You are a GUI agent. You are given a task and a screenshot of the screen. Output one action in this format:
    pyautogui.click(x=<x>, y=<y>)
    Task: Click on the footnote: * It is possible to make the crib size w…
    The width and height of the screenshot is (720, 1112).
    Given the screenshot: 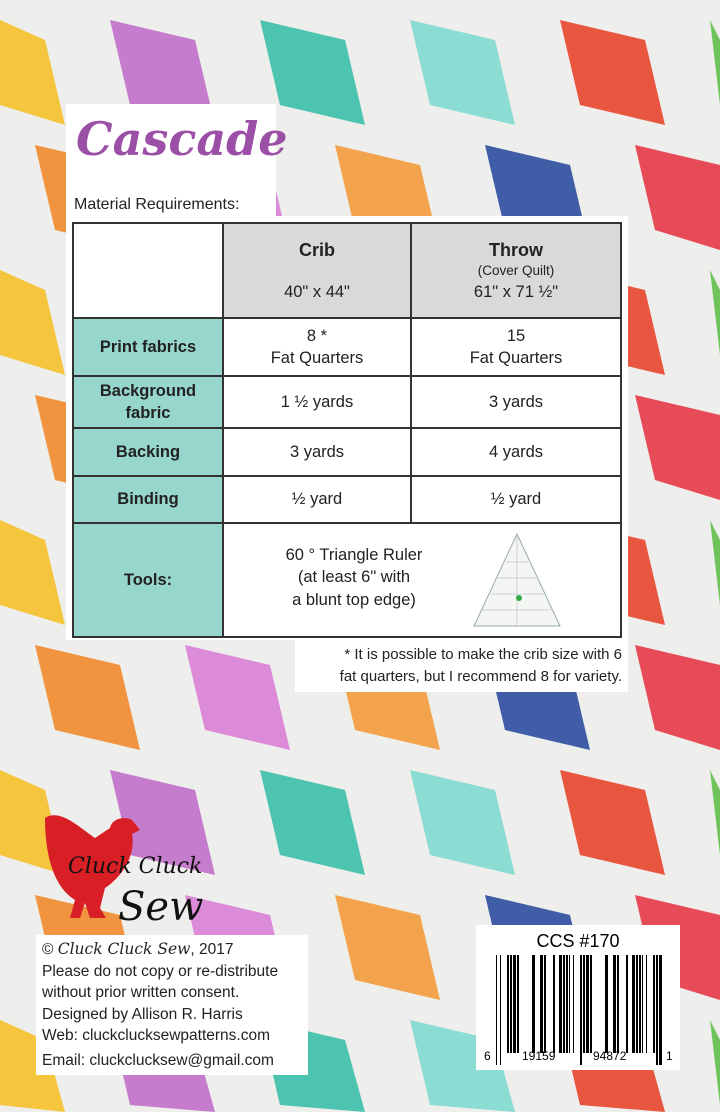 What is the action you would take?
    pyautogui.click(x=461, y=666)
    